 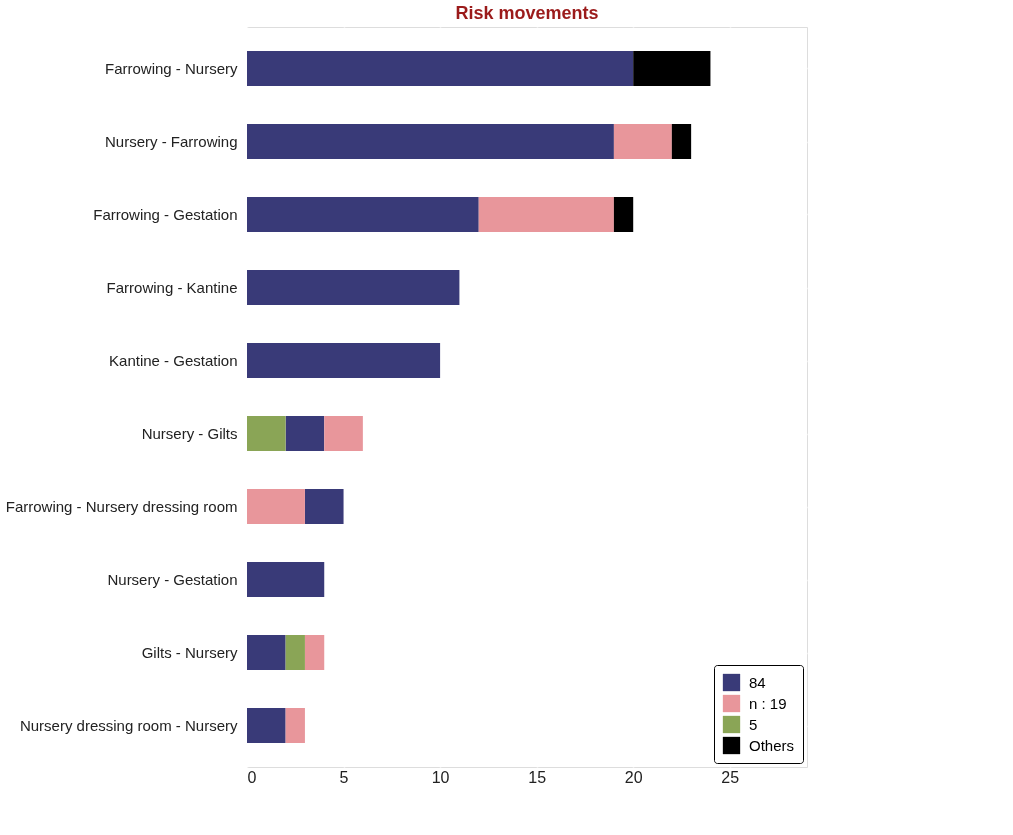 I want to click on y-tick-label: Gilts - Nursery, so click(x=189, y=652).